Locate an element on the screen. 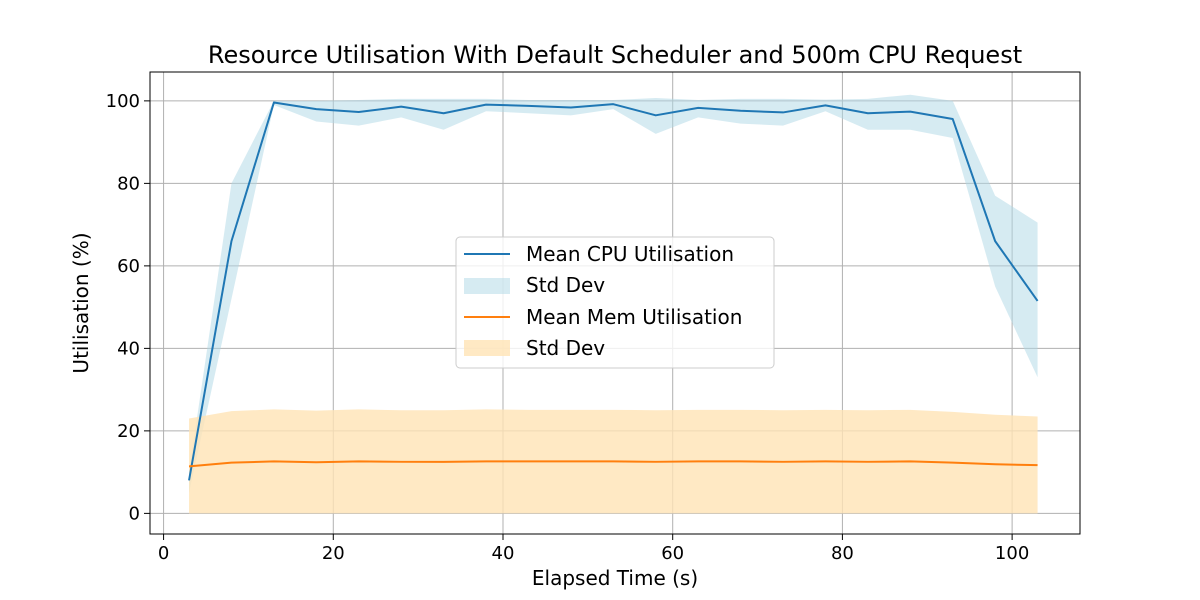  x-axis-ticks: 0 20 40 60 80 100 is located at coordinates (593, 549).